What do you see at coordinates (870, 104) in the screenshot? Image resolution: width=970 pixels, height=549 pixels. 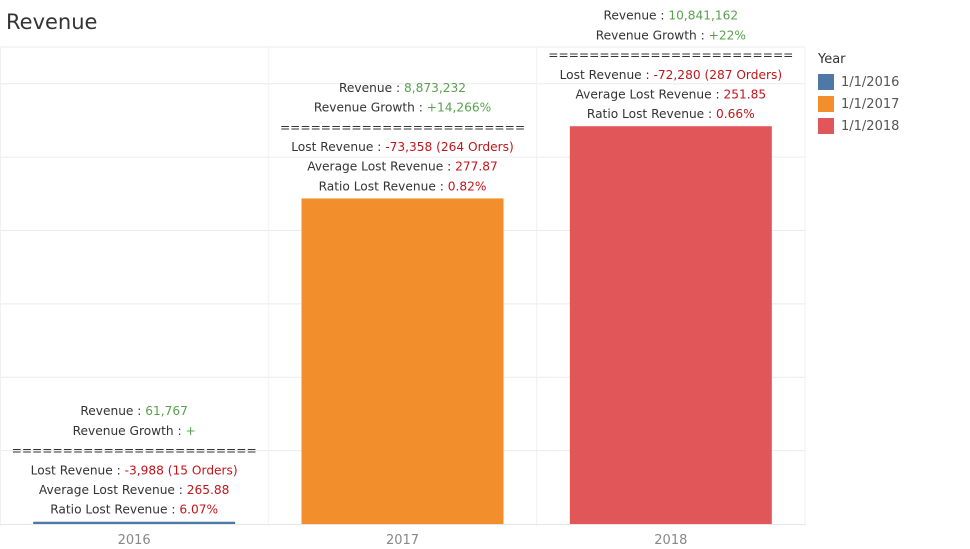 I see `legend-label: 1/1/2017` at bounding box center [870, 104].